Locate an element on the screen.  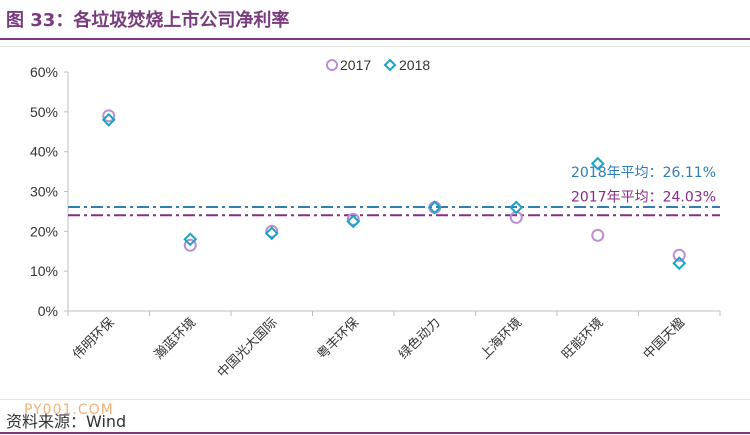
average-label-2017: 2017年平均：24.03% is located at coordinates (643, 197).